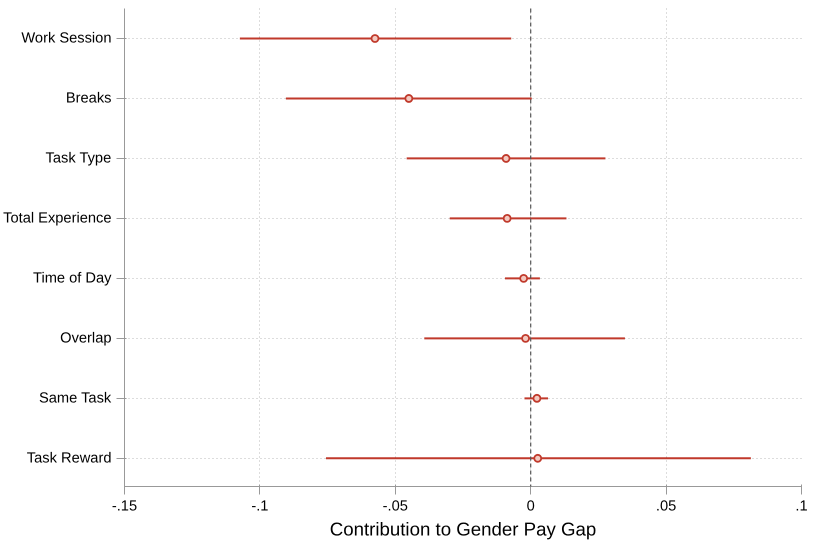  What do you see at coordinates (66, 38) in the screenshot?
I see `y-tick-label: Work Session` at bounding box center [66, 38].